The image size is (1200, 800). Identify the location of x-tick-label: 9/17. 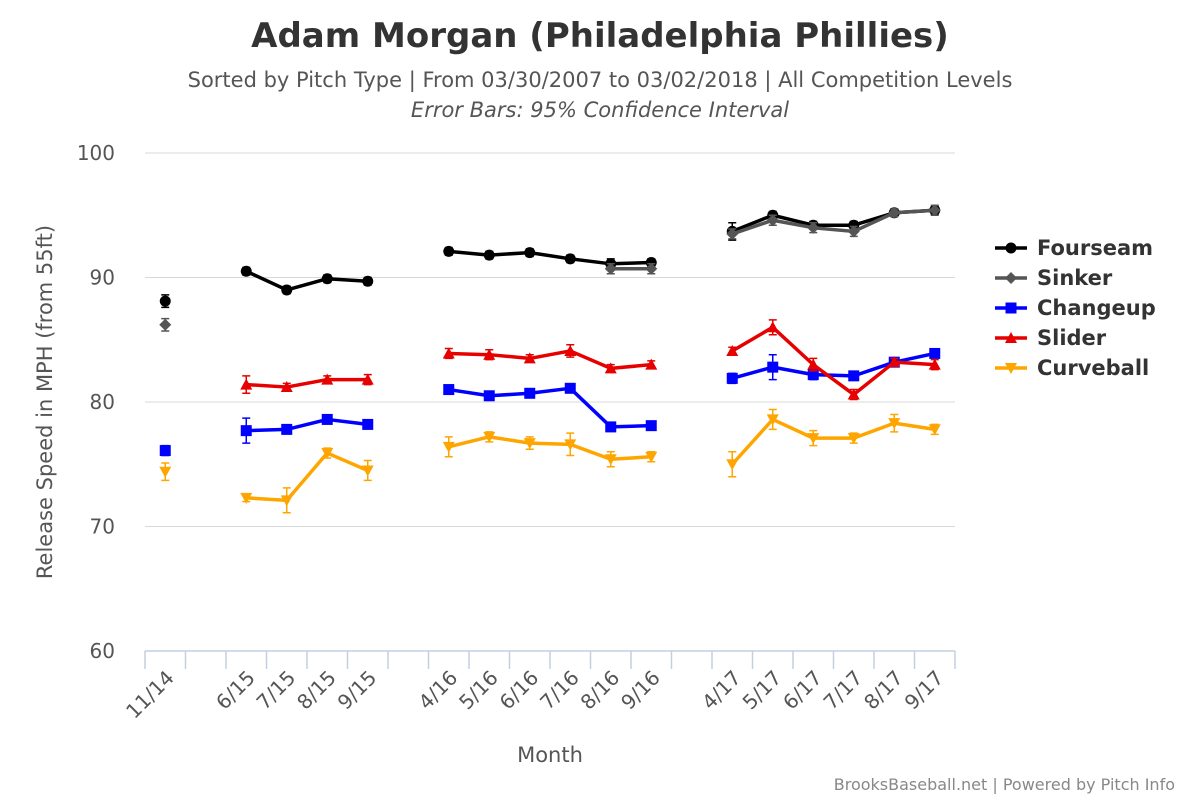
(924, 690).